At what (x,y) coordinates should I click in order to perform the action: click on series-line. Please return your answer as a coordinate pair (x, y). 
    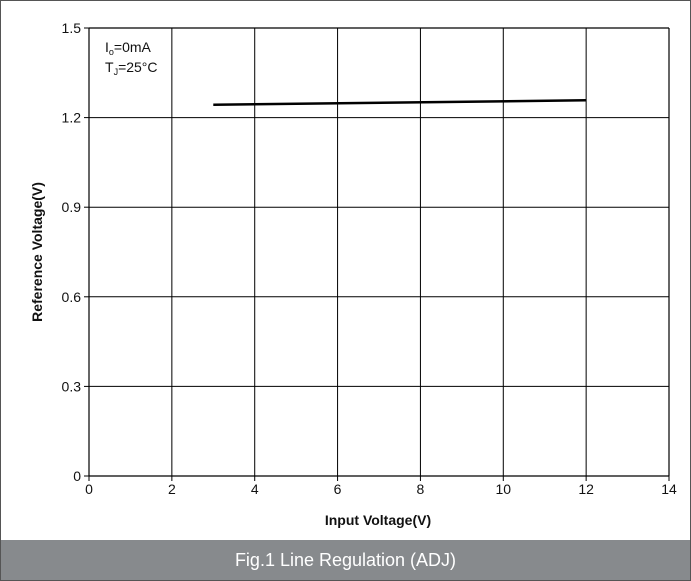
    Looking at the image, I should click on (400, 103).